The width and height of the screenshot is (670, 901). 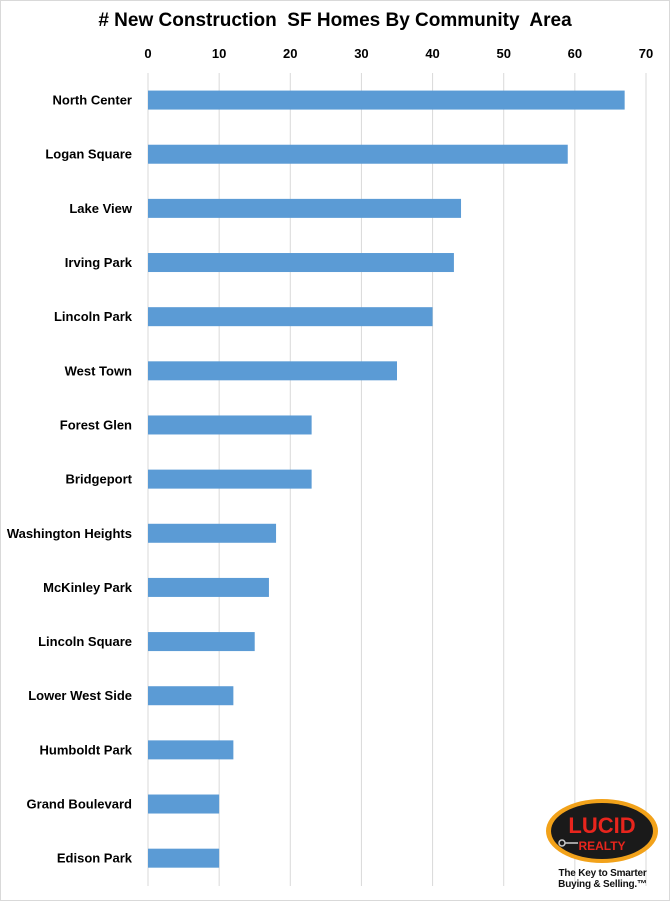 What do you see at coordinates (191, 696) in the screenshot?
I see `bar-lower-west-side` at bounding box center [191, 696].